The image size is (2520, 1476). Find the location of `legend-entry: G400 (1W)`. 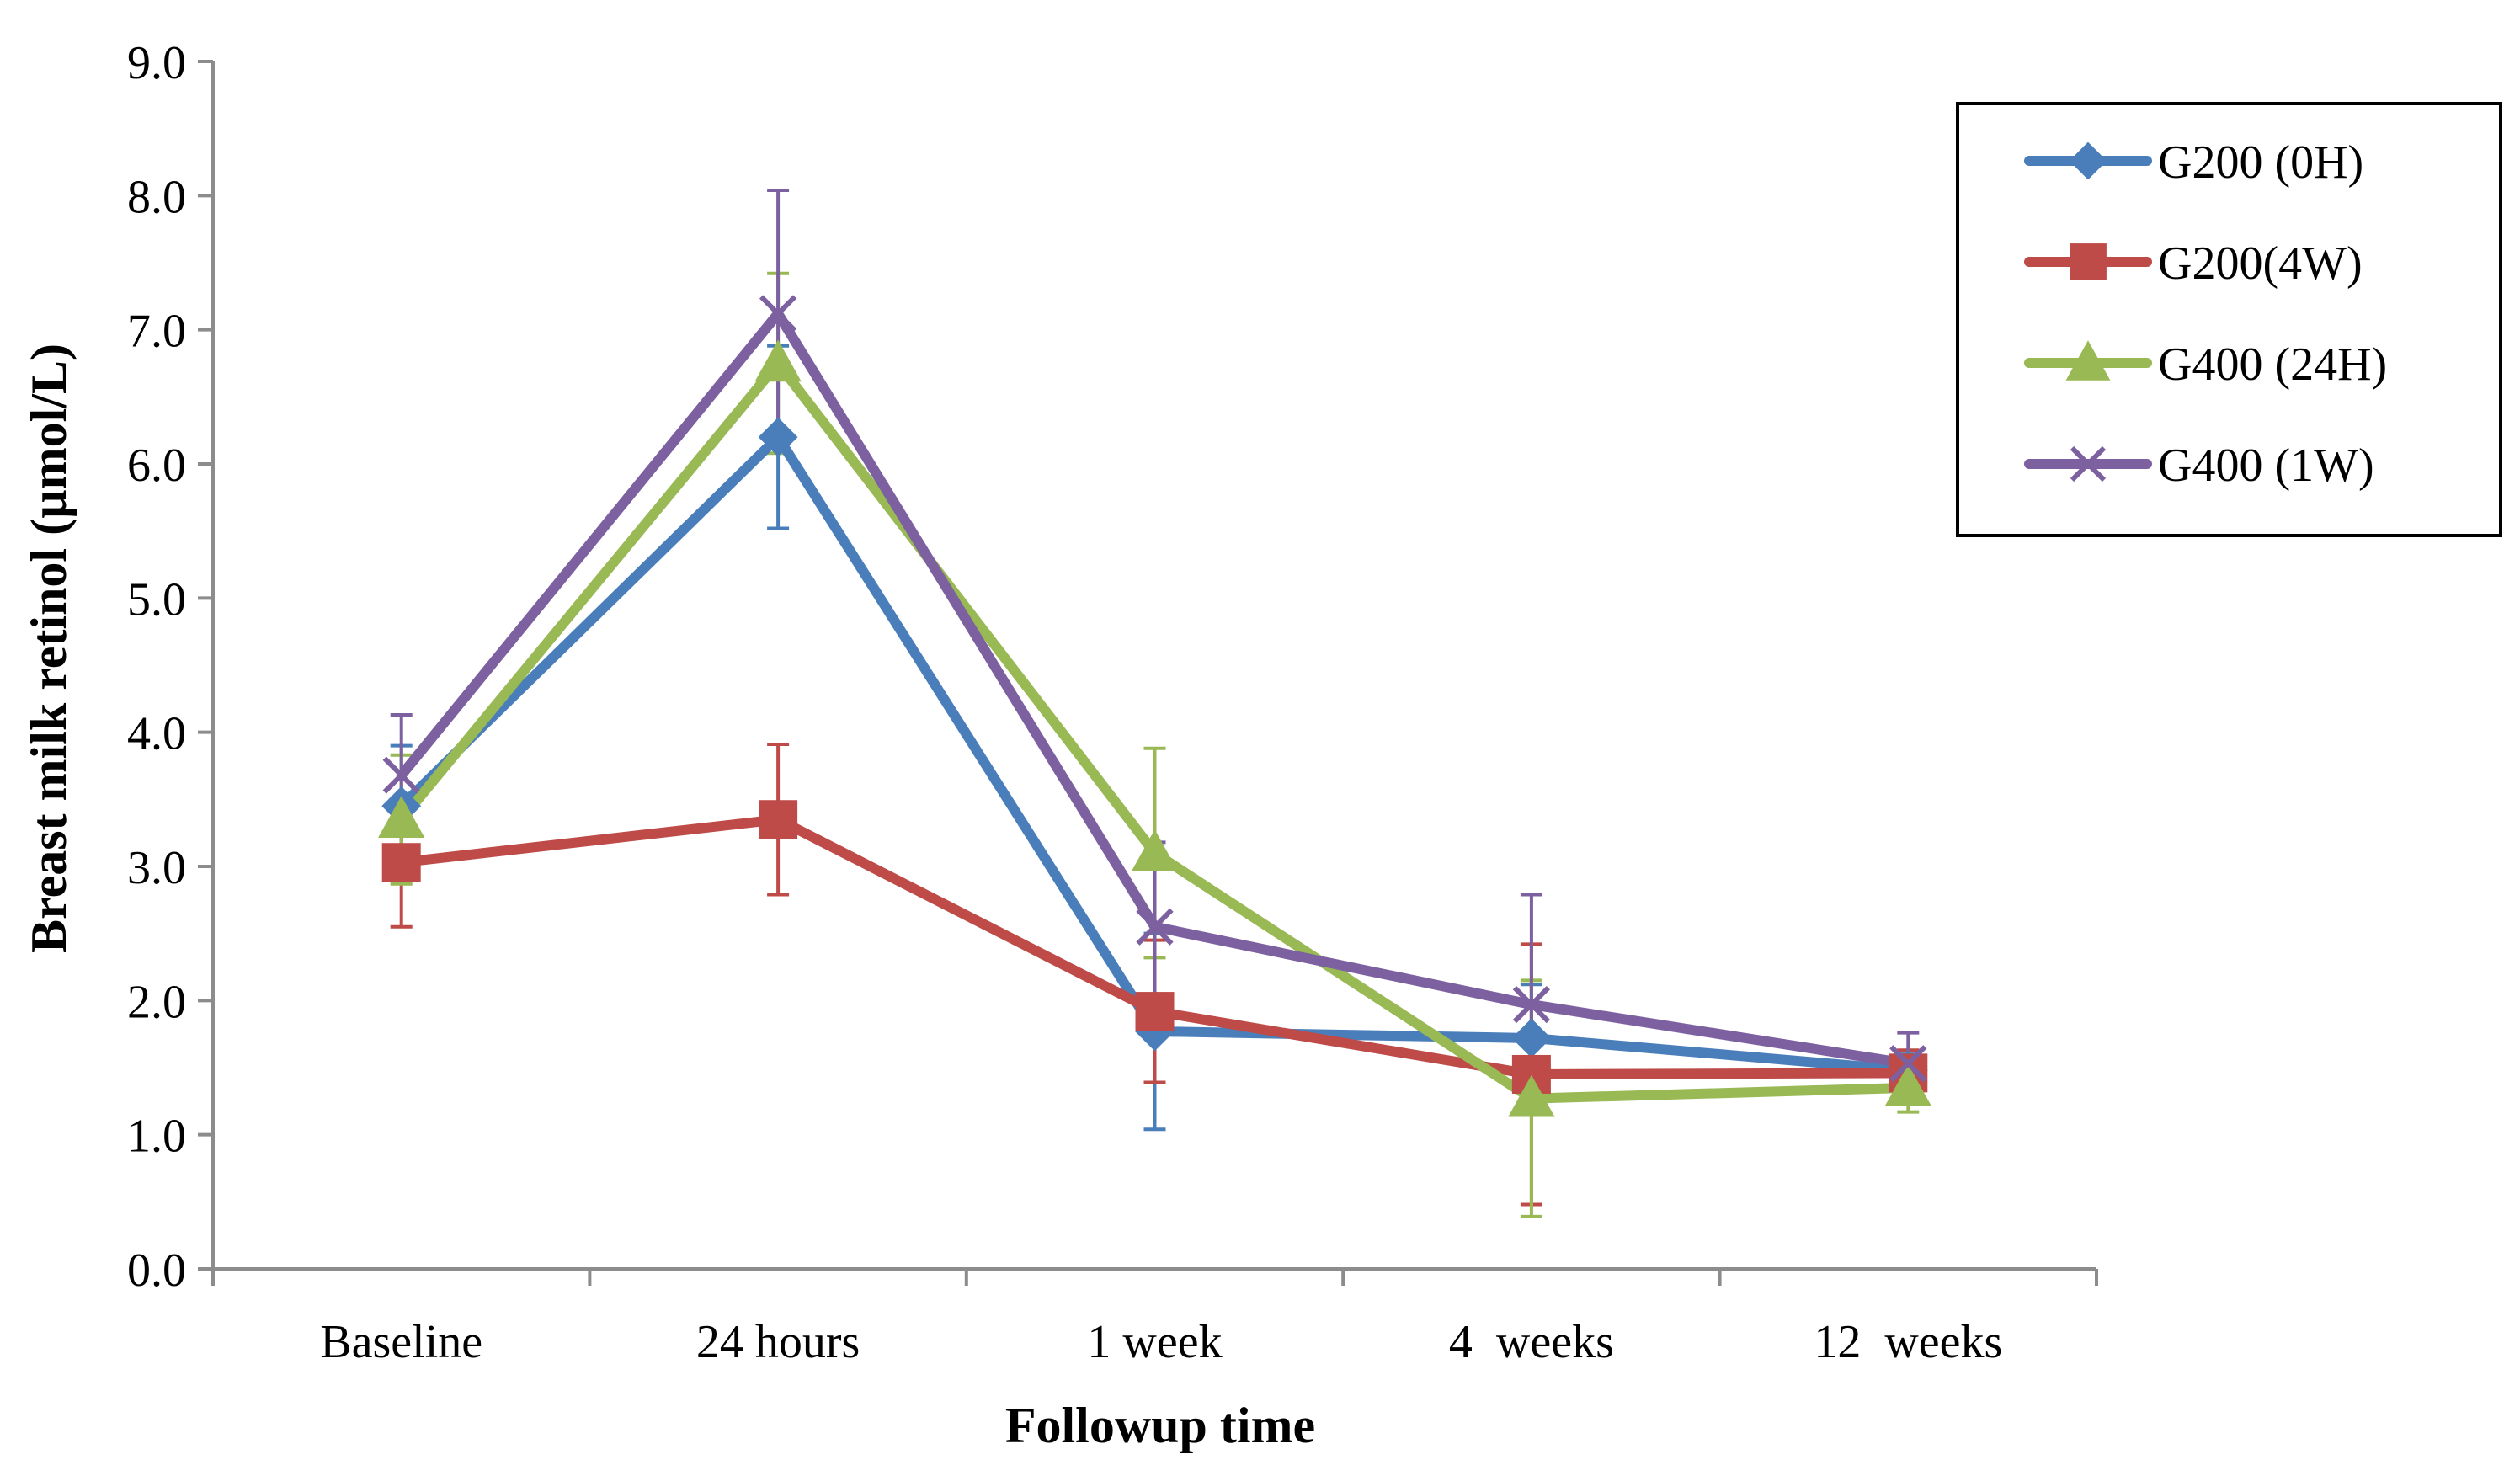

legend-entry: G400 (1W) is located at coordinates (2199, 466).